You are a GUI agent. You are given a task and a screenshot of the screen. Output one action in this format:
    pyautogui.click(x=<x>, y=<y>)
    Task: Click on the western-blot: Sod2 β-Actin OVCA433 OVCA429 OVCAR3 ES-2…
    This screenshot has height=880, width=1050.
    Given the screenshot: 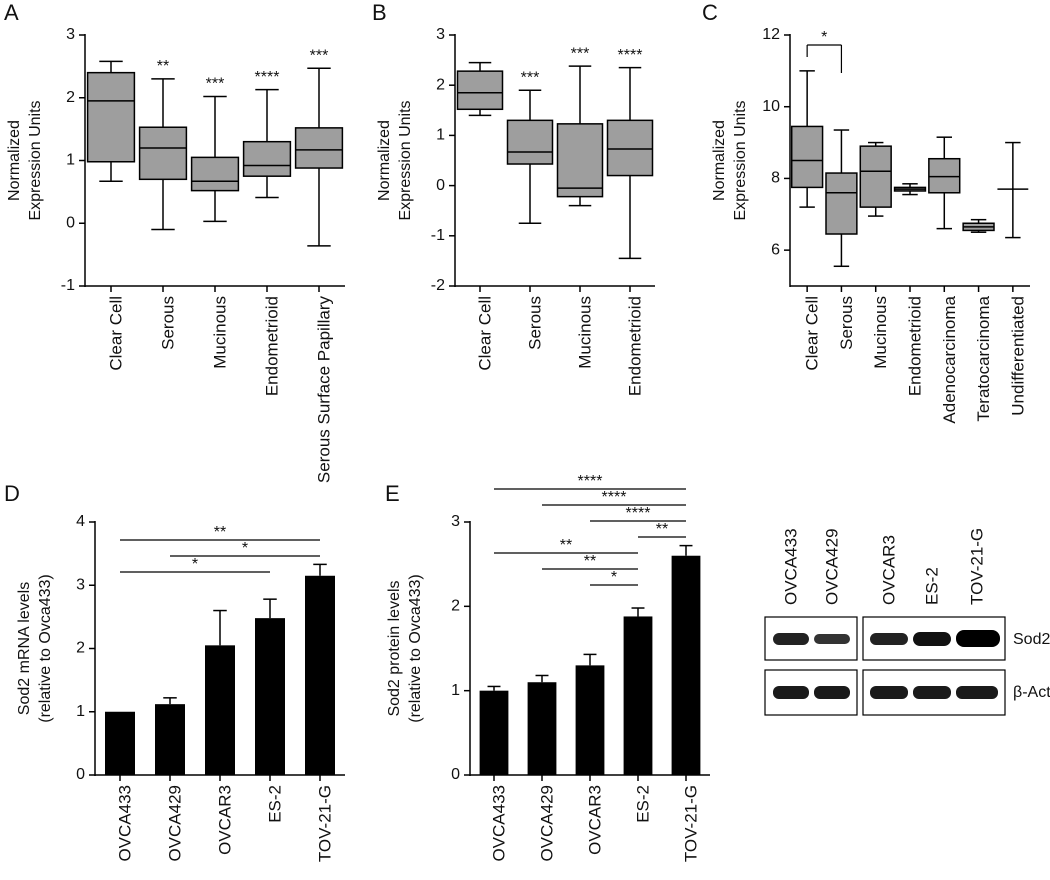 What is the action you would take?
    pyautogui.click(x=907, y=622)
    